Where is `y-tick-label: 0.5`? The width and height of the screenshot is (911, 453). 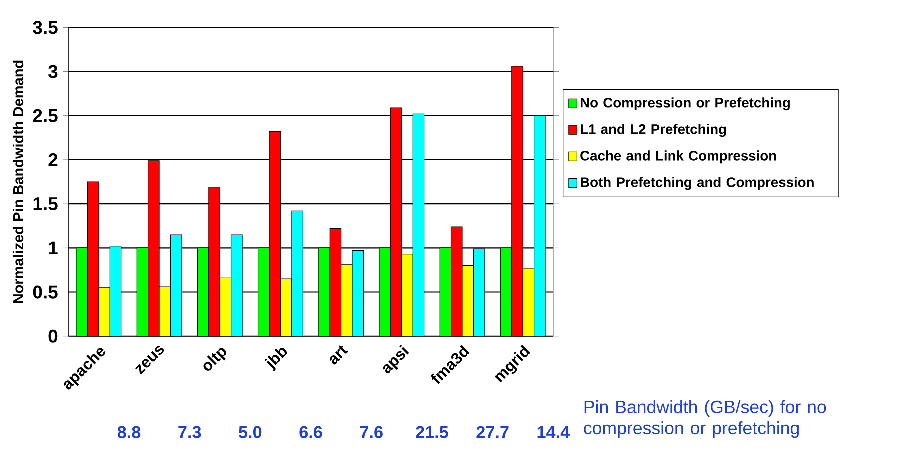
y-tick-label: 0.5 is located at coordinates (45, 292).